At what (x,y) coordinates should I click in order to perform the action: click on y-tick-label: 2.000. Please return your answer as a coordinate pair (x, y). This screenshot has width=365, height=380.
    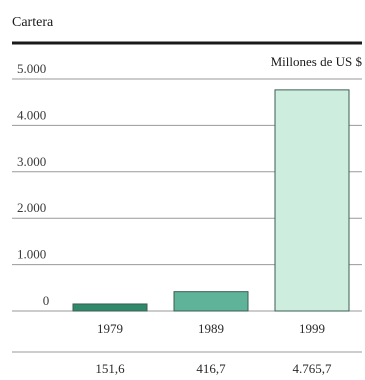
    Looking at the image, I should click on (31, 207).